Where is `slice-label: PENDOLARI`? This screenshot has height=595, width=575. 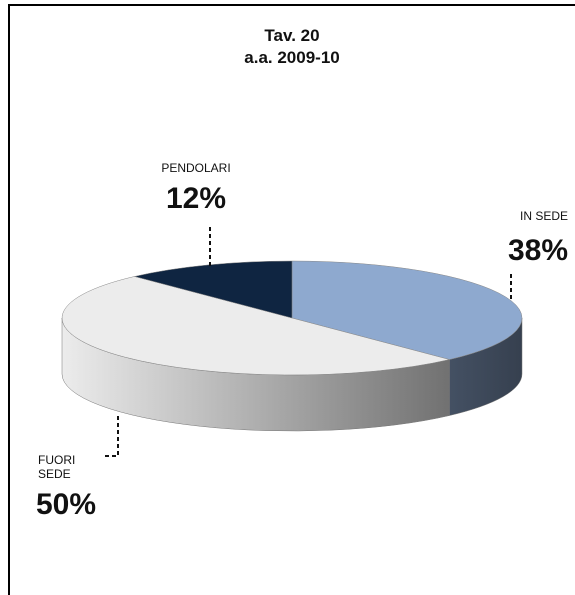
slice-label: PENDOLARI is located at coordinates (196, 168).